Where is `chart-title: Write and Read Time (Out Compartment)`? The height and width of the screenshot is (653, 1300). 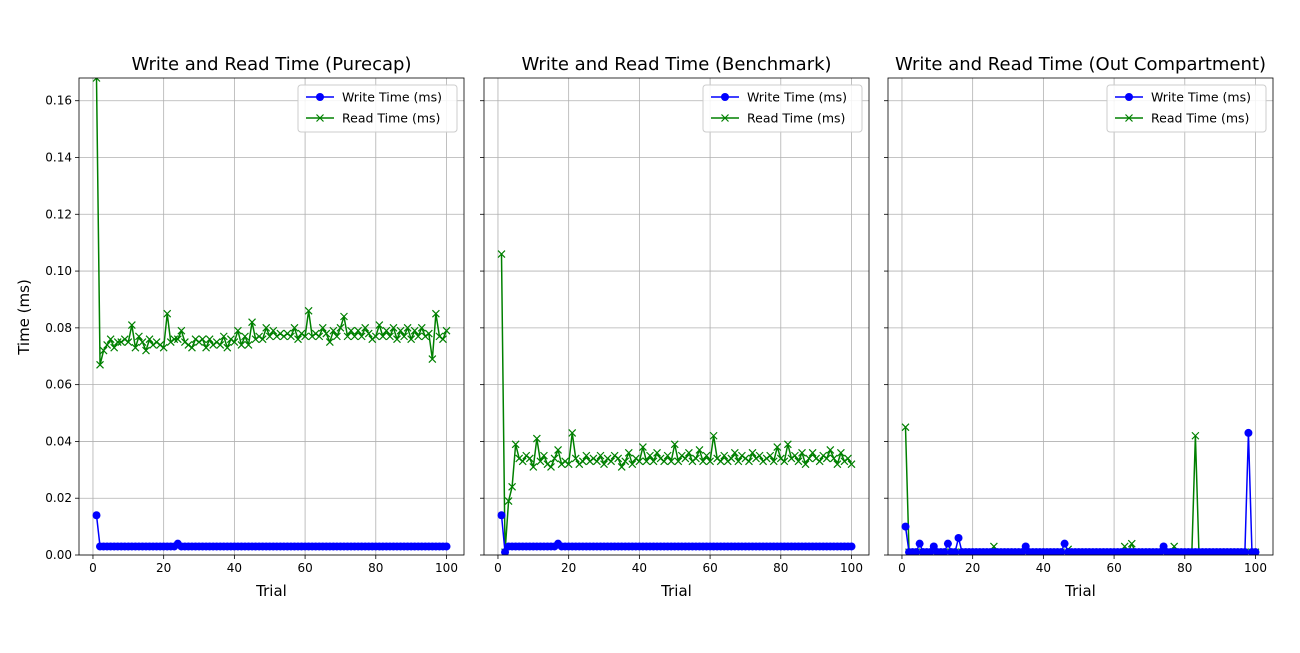
chart-title: Write and Read Time (Out Compartment) is located at coordinates (1080, 64).